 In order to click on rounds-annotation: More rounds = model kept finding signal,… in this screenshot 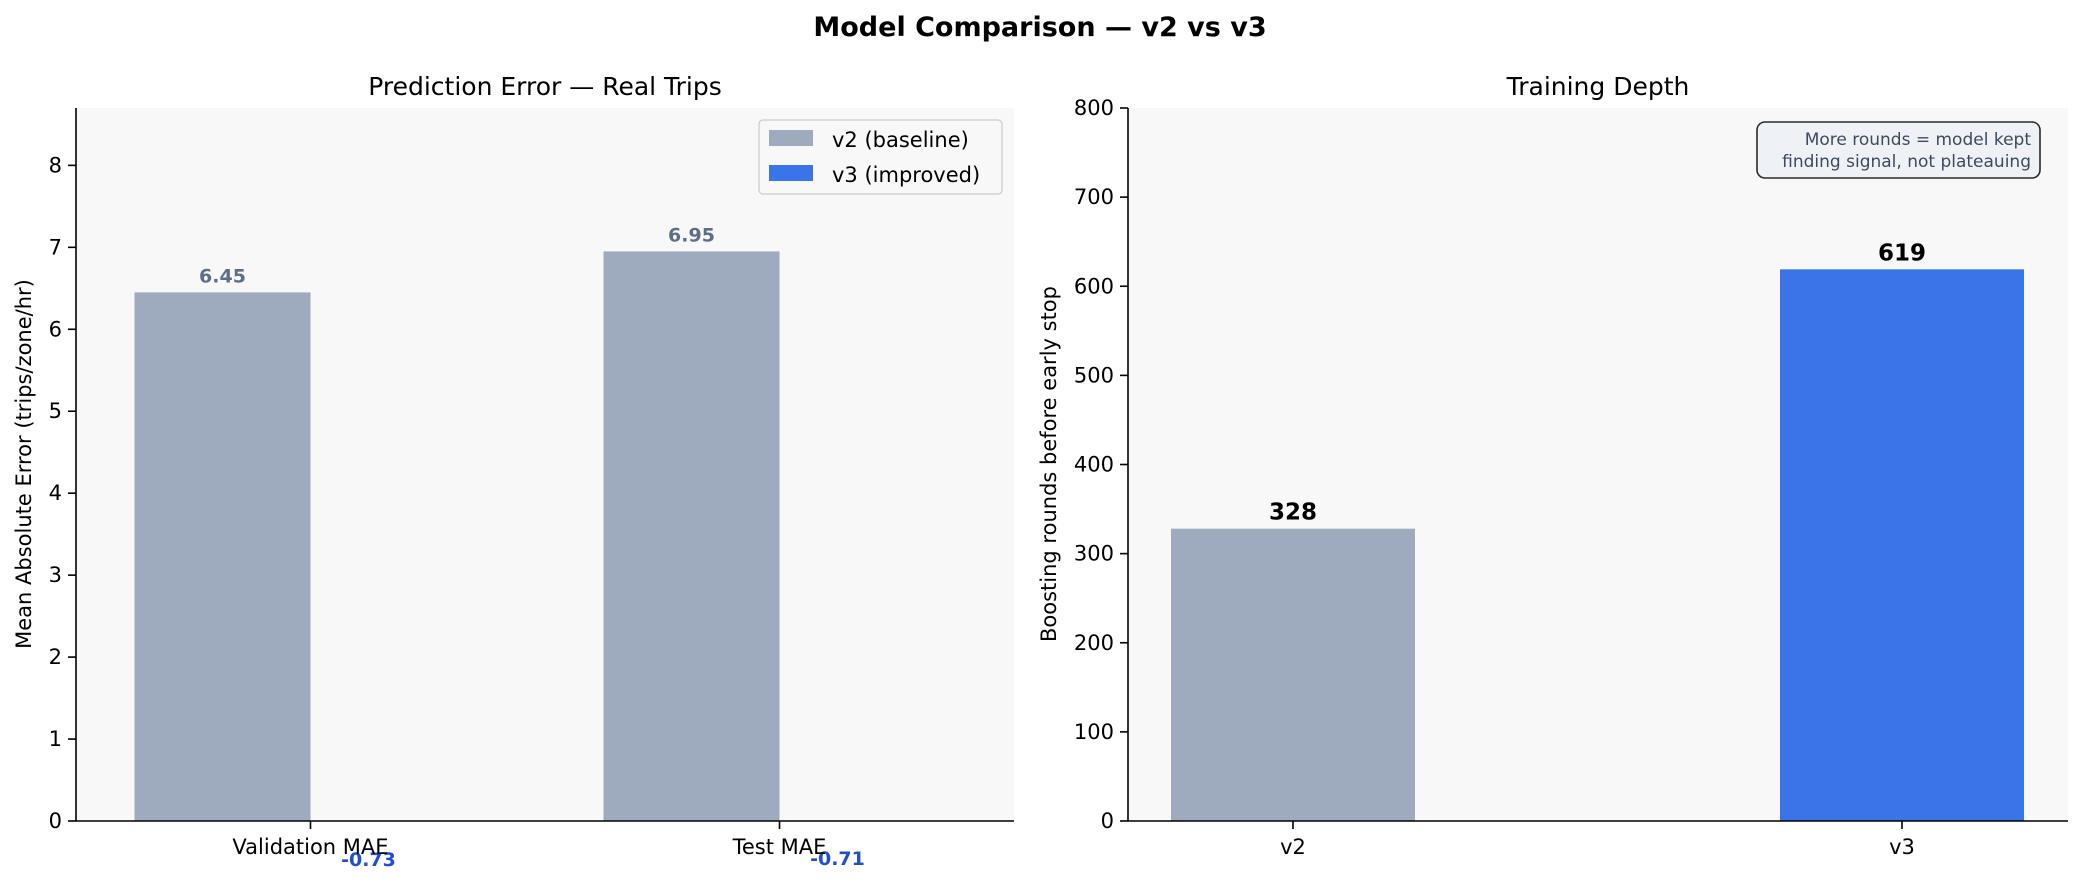, I will do `click(1898, 150)`.